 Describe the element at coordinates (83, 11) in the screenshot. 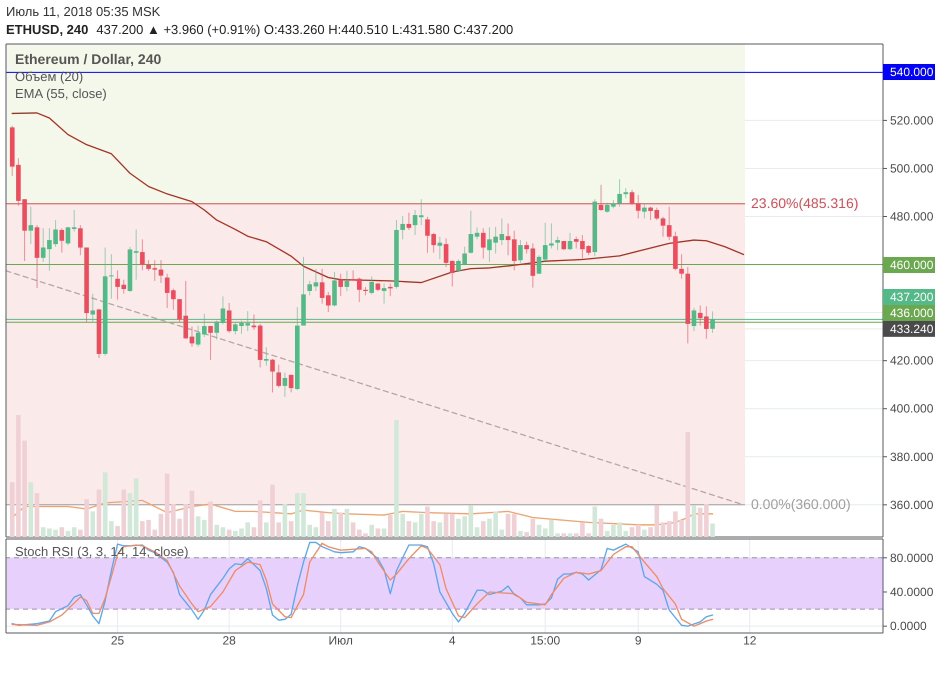

I see `text: Июль 11, 2018 05:35 MSK` at that location.